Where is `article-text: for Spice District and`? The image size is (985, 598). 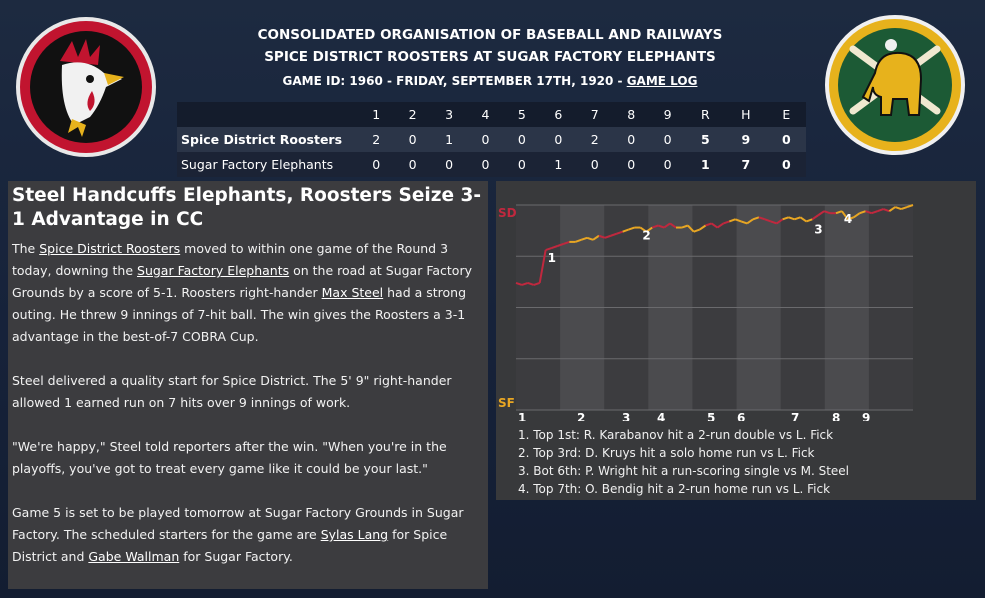 article-text: for Spice District and is located at coordinates (230, 545).